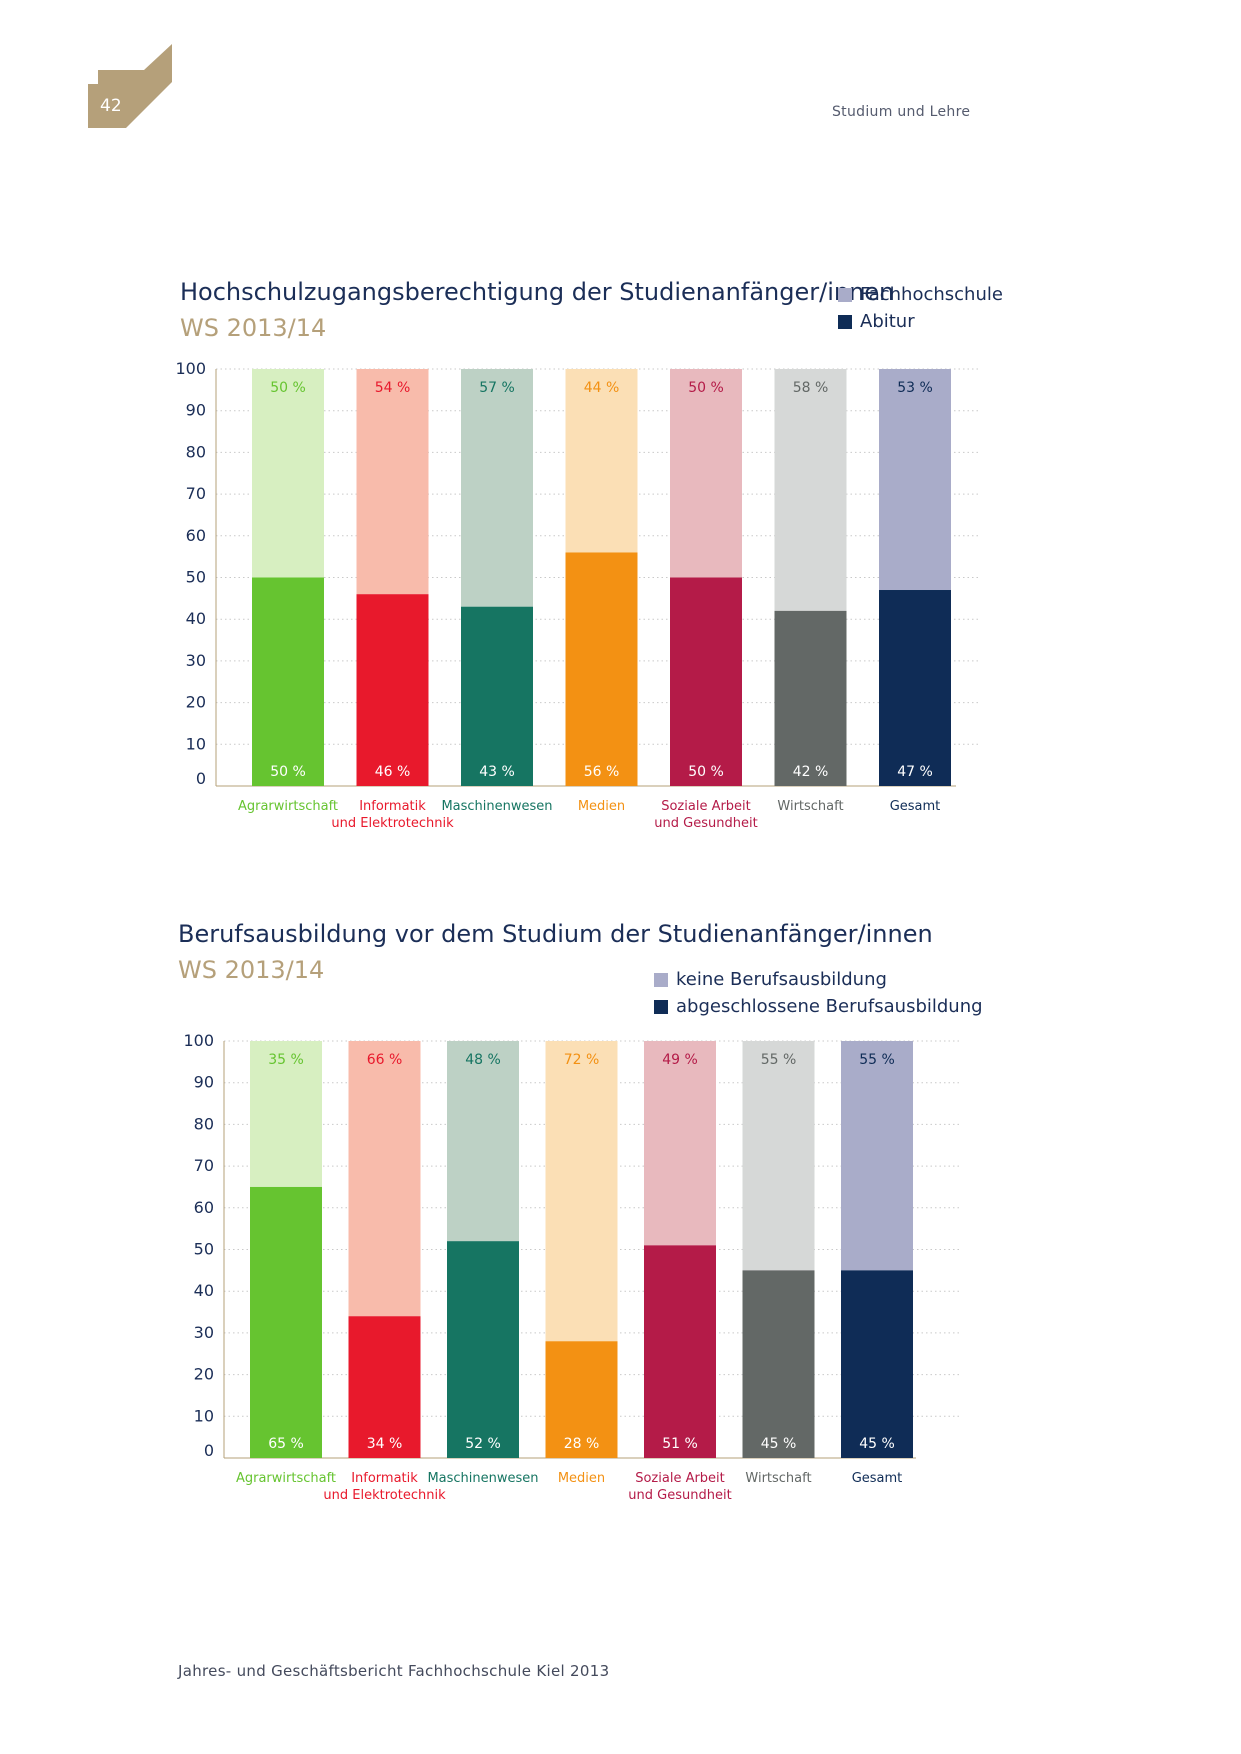 The image size is (1241, 1754). What do you see at coordinates (901, 112) in the screenshot?
I see `section-title: Studium und Lehre` at bounding box center [901, 112].